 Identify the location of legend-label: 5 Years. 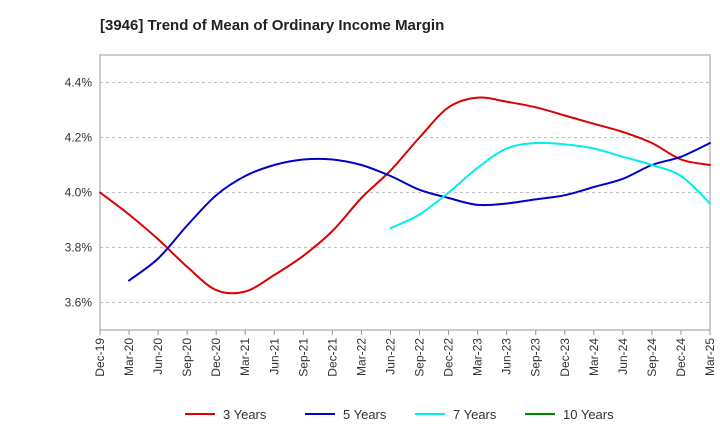
(365, 414).